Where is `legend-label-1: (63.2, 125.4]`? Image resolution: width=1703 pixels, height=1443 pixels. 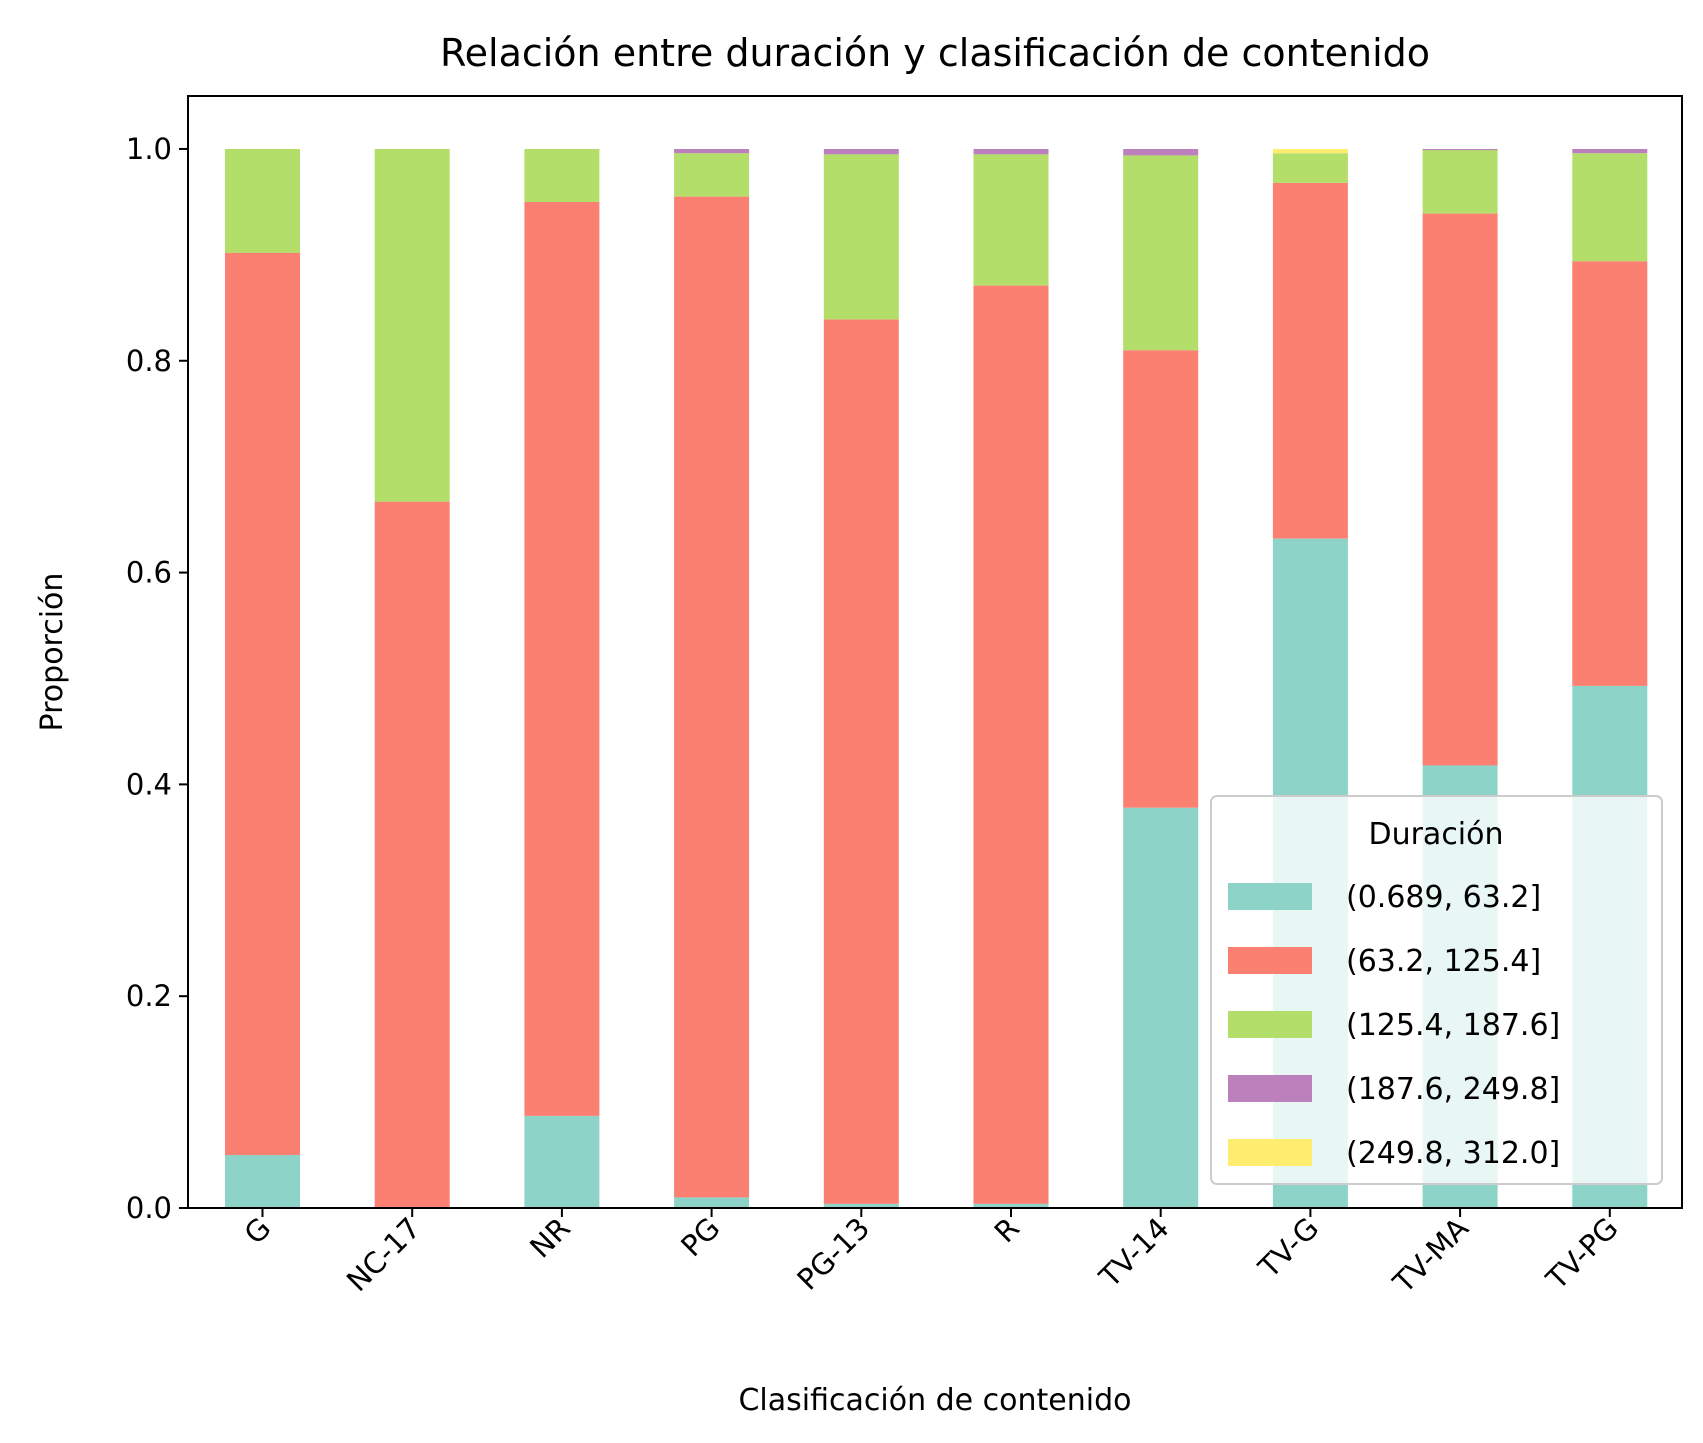 legend-label-1: (63.2, 125.4] is located at coordinates (1443, 961).